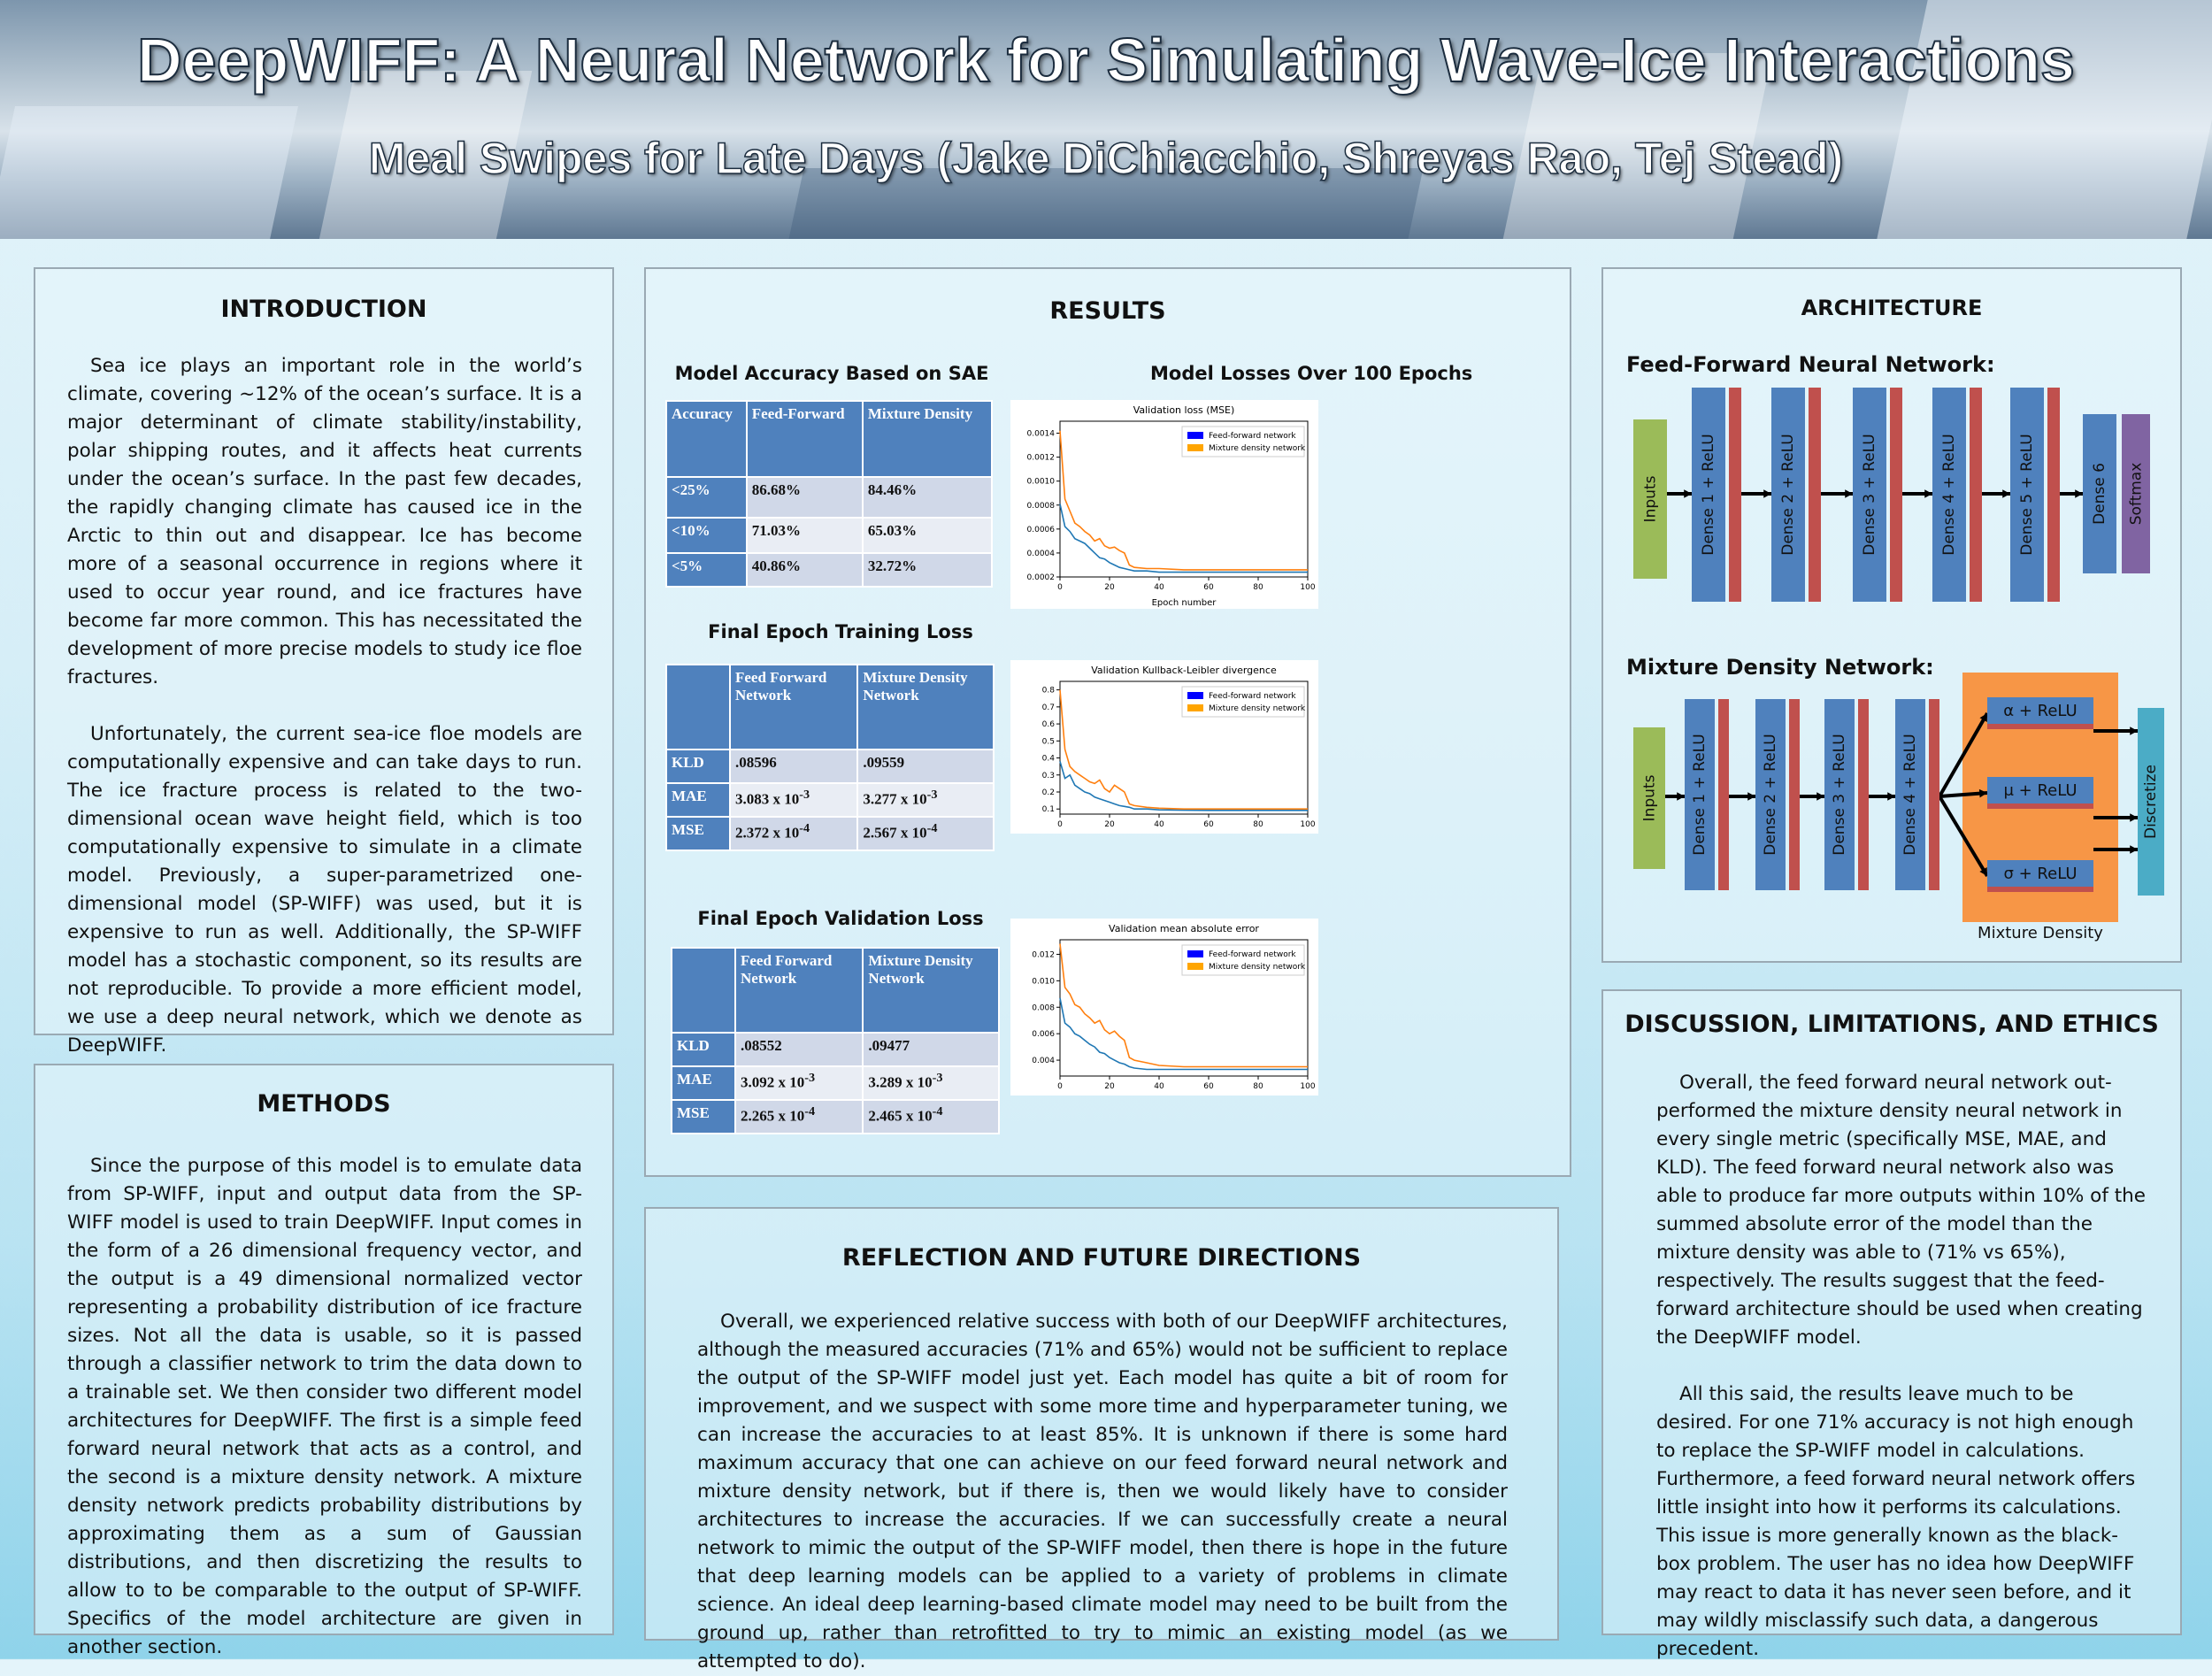 This screenshot has width=2212, height=1676. I want to click on y-tick-label: 0.0012, so click(1041, 458).